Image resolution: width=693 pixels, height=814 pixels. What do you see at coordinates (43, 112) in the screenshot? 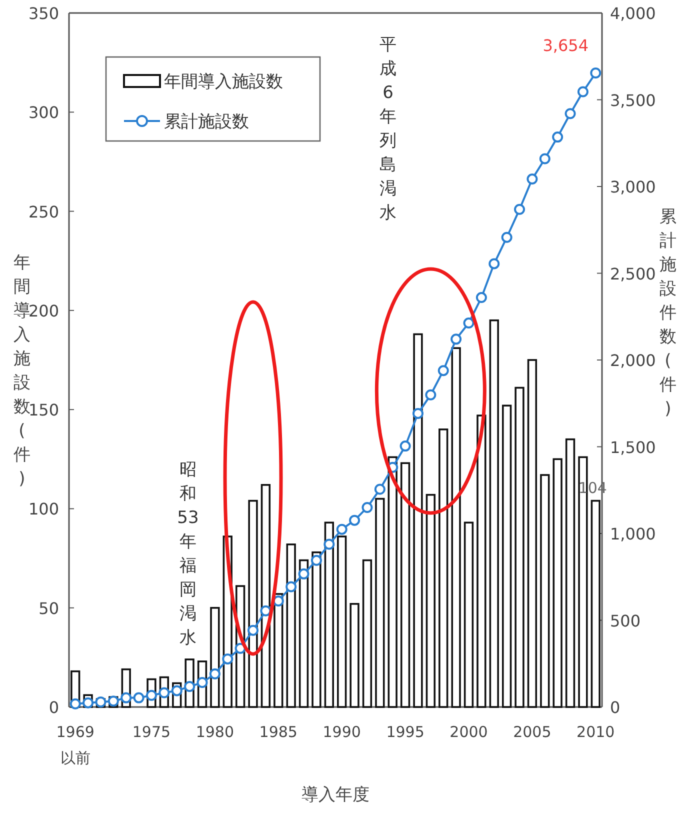
I see `y-tick-label: 300` at bounding box center [43, 112].